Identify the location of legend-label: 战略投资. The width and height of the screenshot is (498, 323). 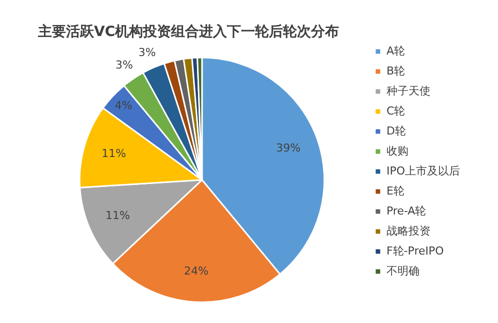
(408, 231).